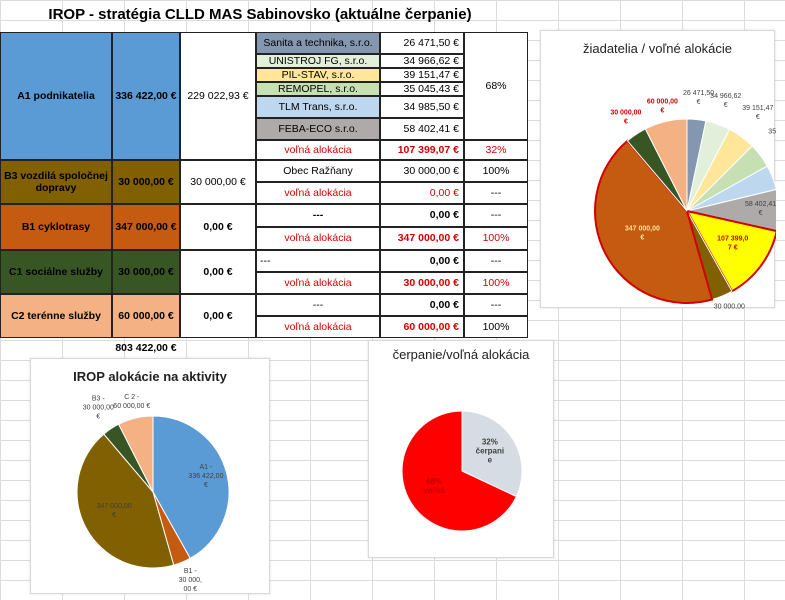 This screenshot has width=785, height=600. Describe the element at coordinates (496, 150) in the screenshot. I see `a1-free-pct: 32%` at that location.